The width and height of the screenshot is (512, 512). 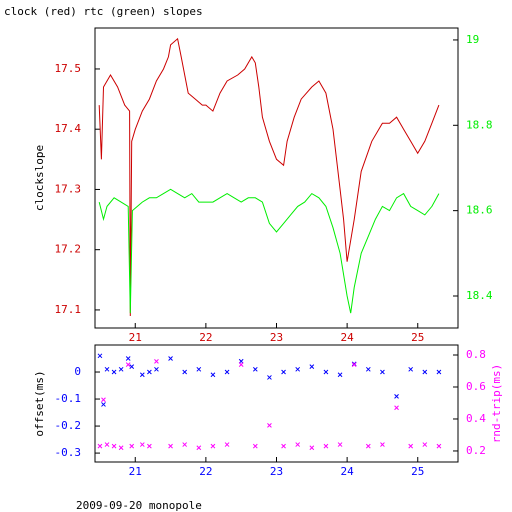 I want to click on y2-tick-label: 0.4, so click(x=476, y=418).